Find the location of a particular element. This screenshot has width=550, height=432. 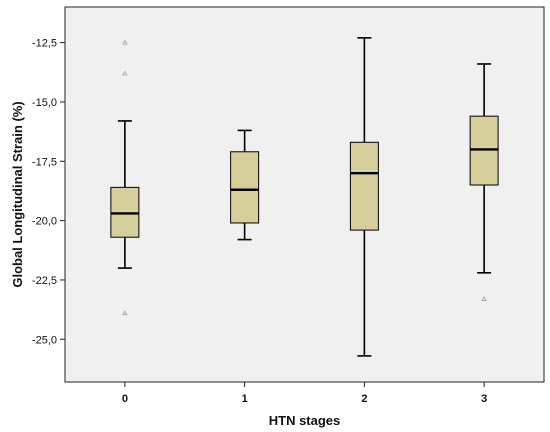

y-tick-label: -12,5 is located at coordinates (44, 44).